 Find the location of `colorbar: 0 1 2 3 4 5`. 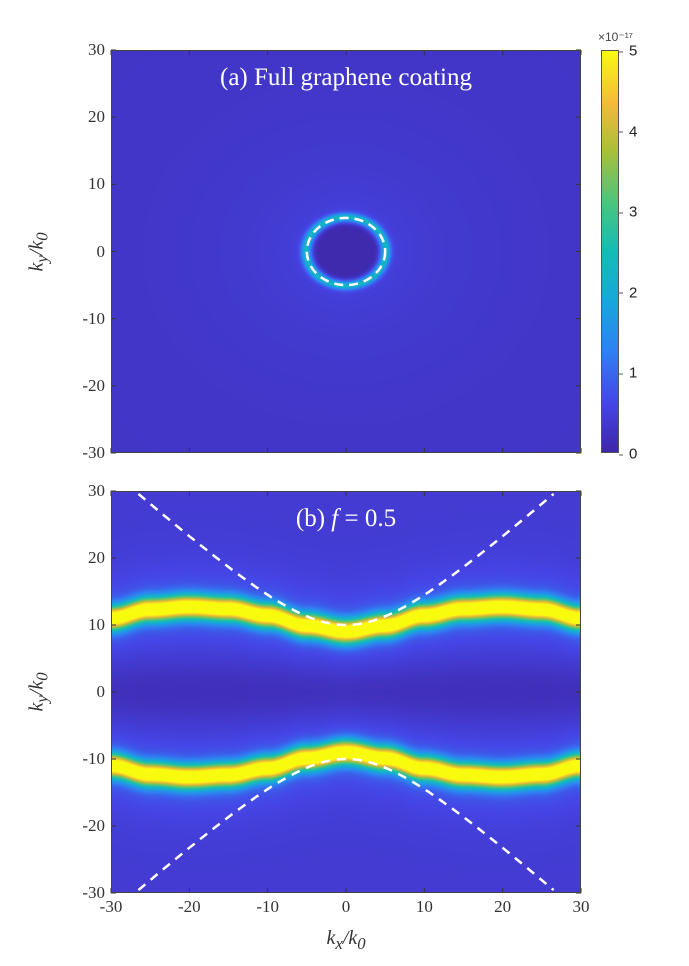

colorbar: 0 1 2 3 4 5 is located at coordinates (619, 253).